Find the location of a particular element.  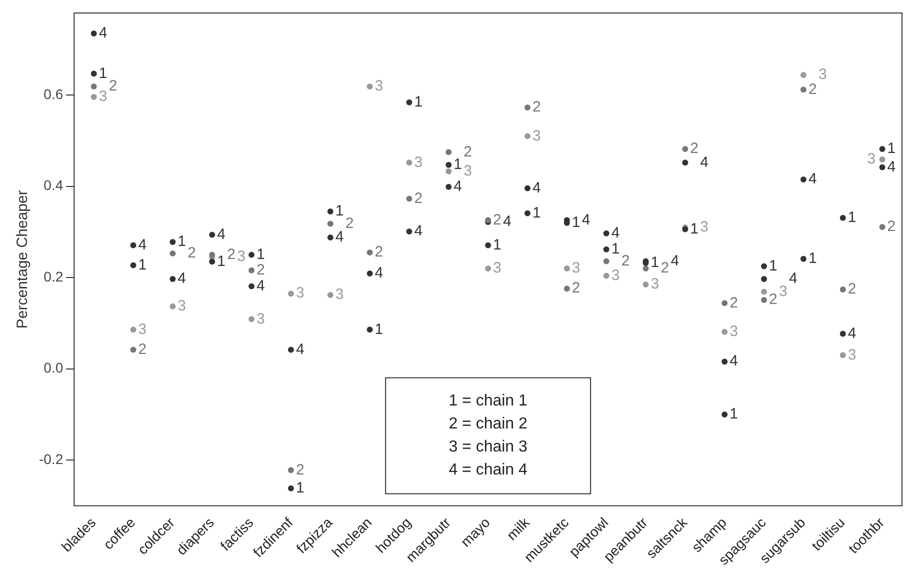

series-label: 3 is located at coordinates (260, 319).